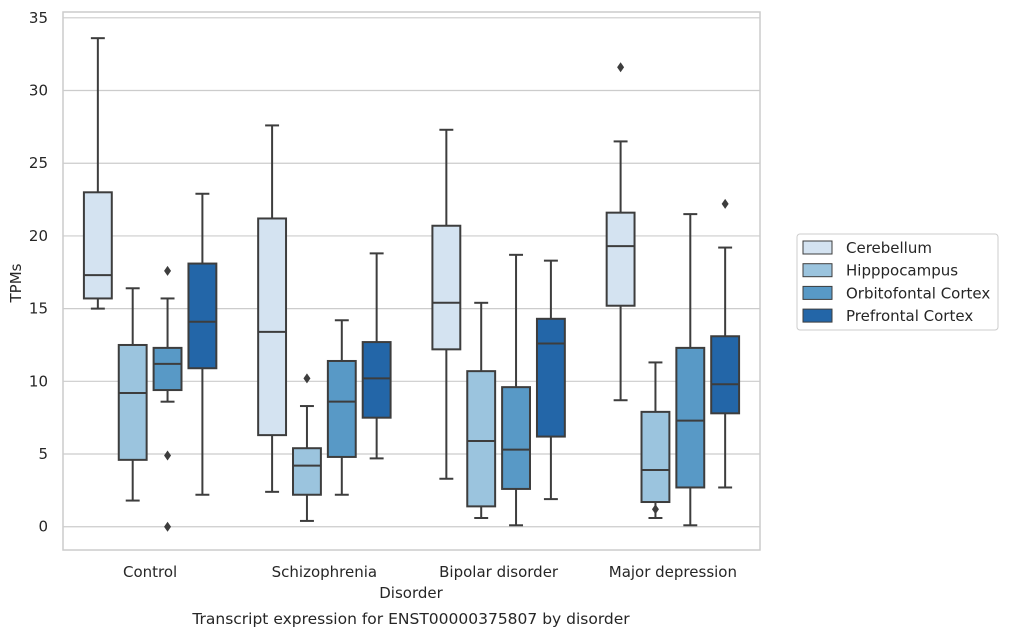 This screenshot has width=1009, height=641. Describe the element at coordinates (43, 527) in the screenshot. I see `y-tick-label: 0` at that location.